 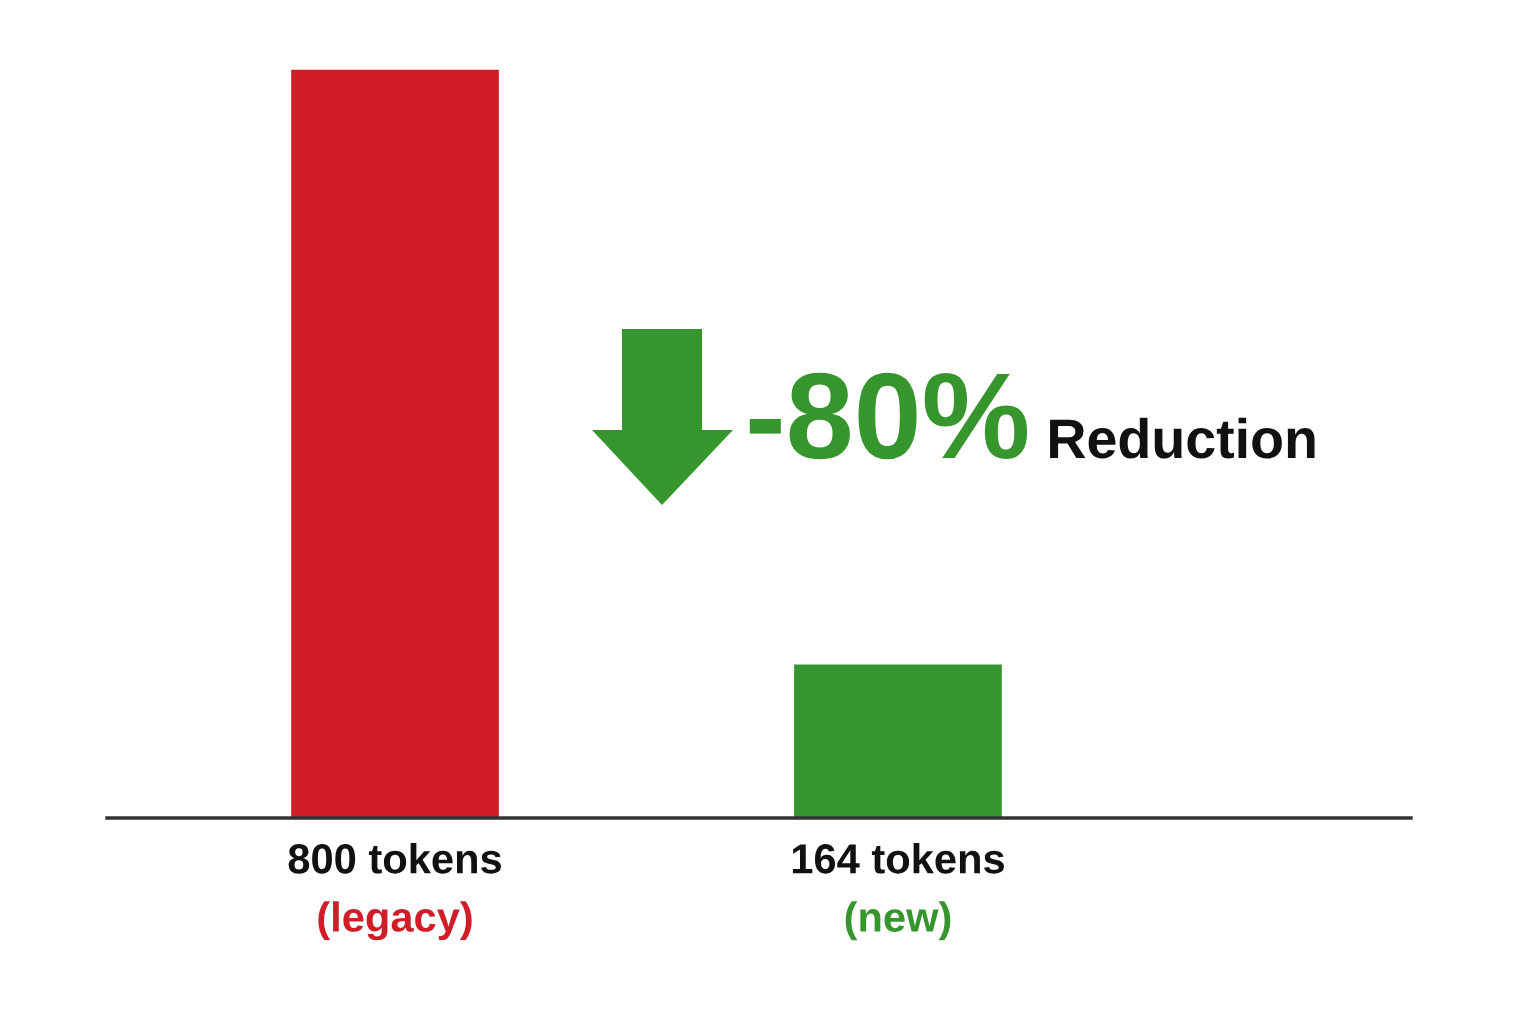 I want to click on data-label: 164 tokens, so click(x=898, y=858).